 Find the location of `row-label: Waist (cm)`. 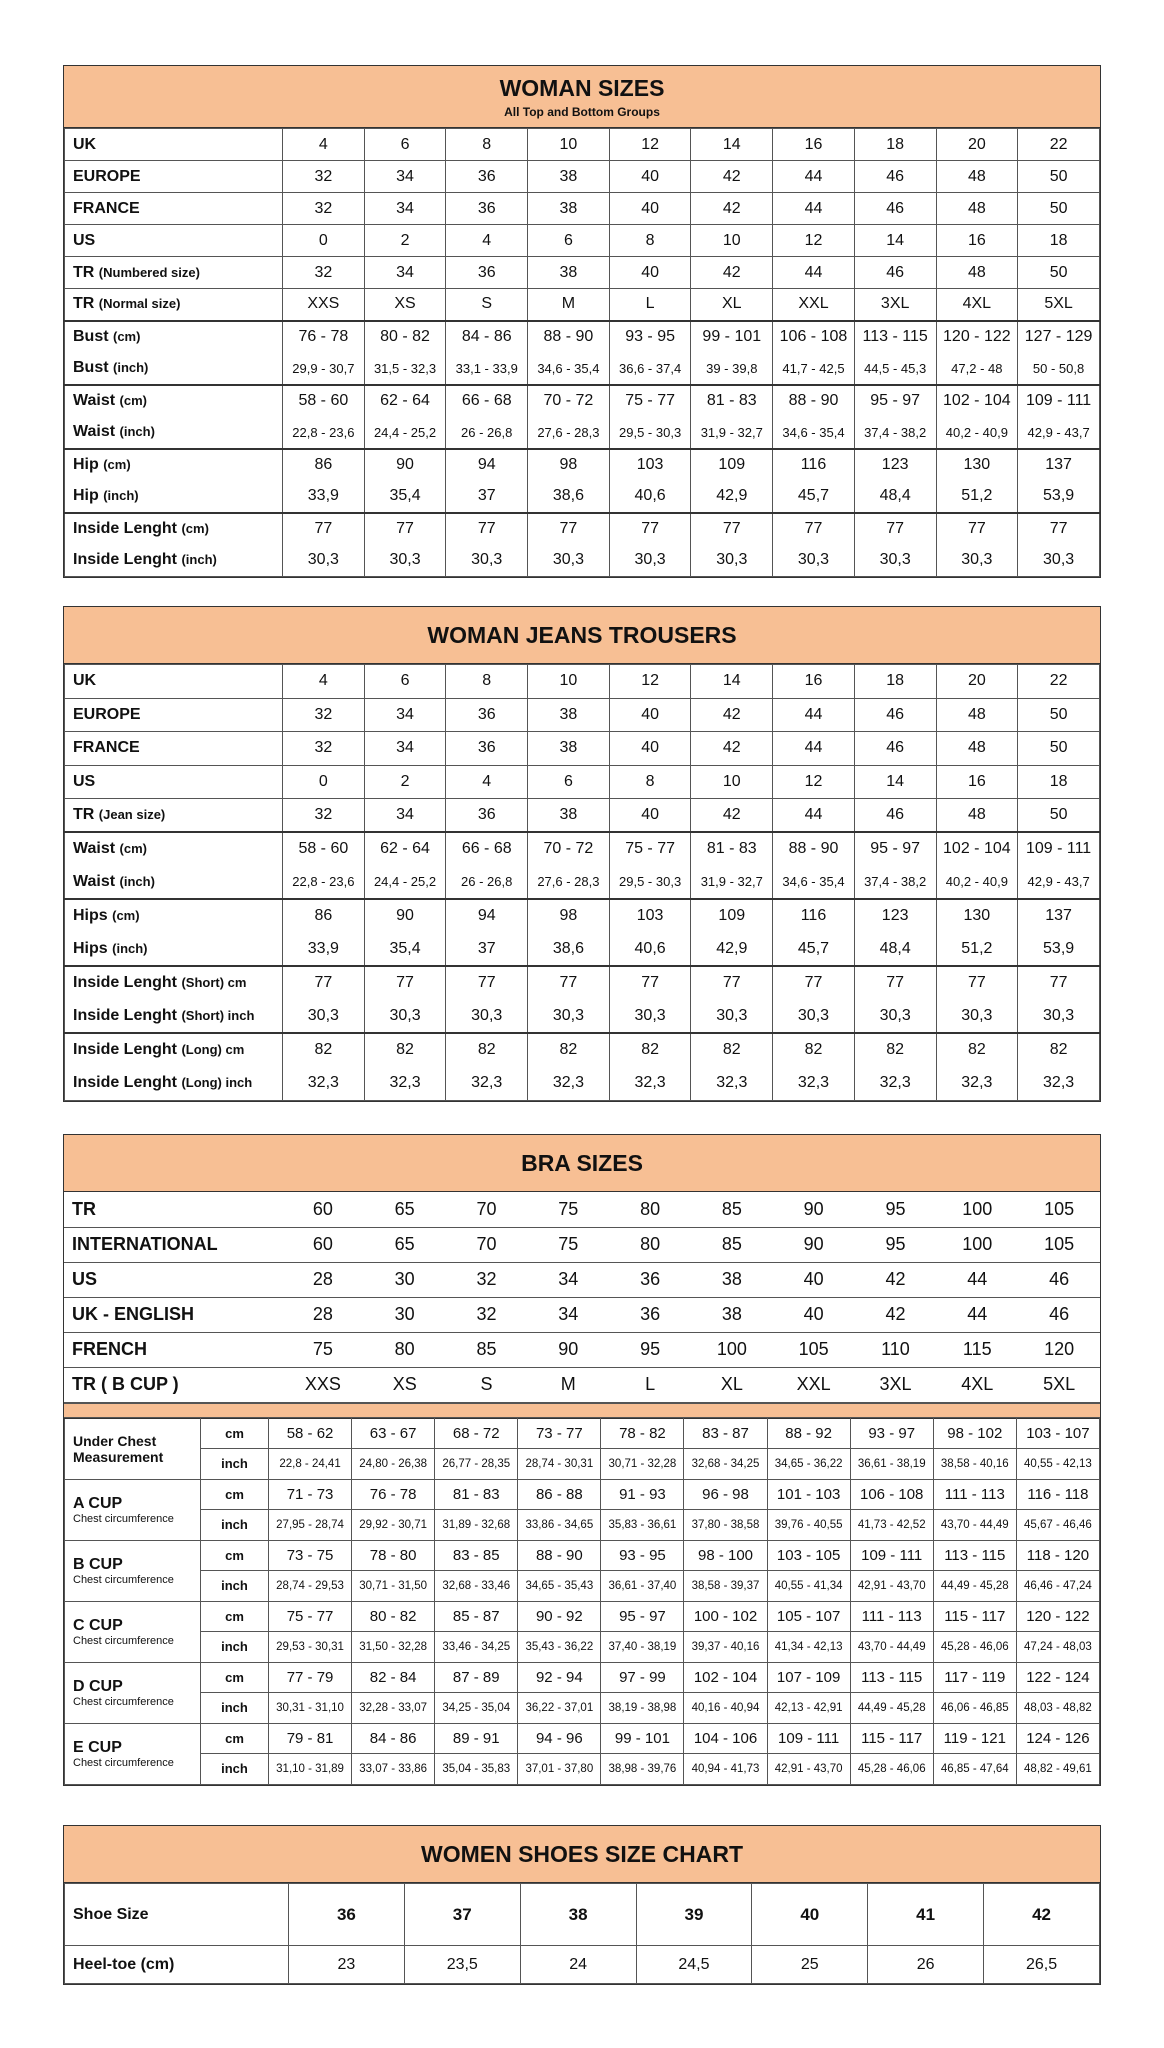

row-label: Waist (cm) is located at coordinates (173, 400).